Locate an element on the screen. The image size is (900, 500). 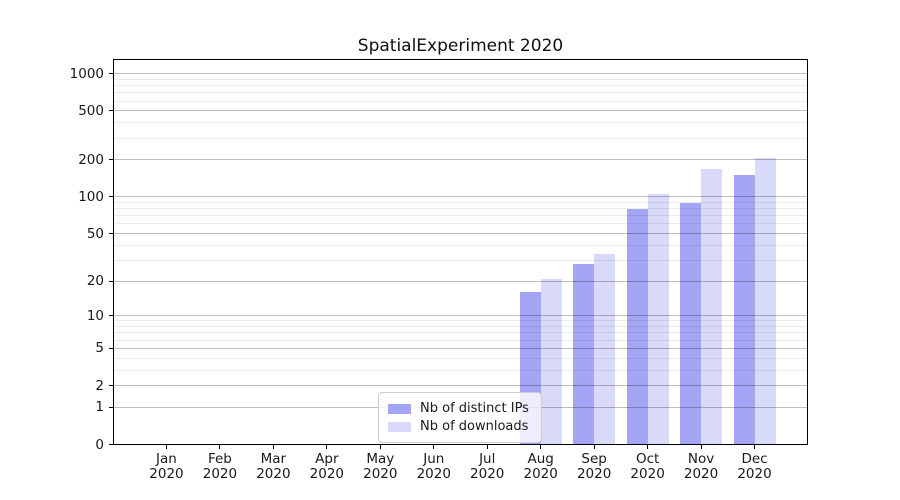
legend-swatch-distinct-ips-icon is located at coordinates (399, 408).